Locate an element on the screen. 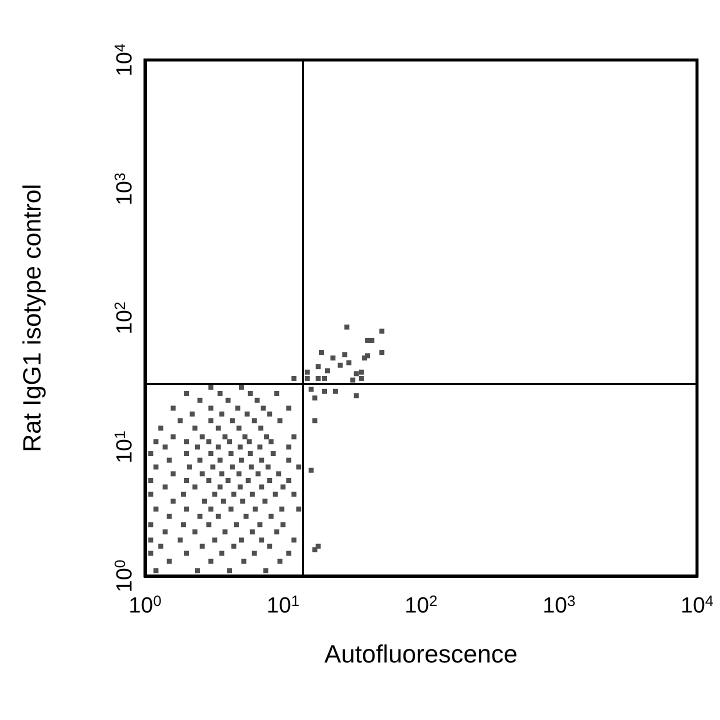 Image resolution: width=720 pixels, height=720 pixels. x-axis-title: Autofluorescence is located at coordinates (421, 654).